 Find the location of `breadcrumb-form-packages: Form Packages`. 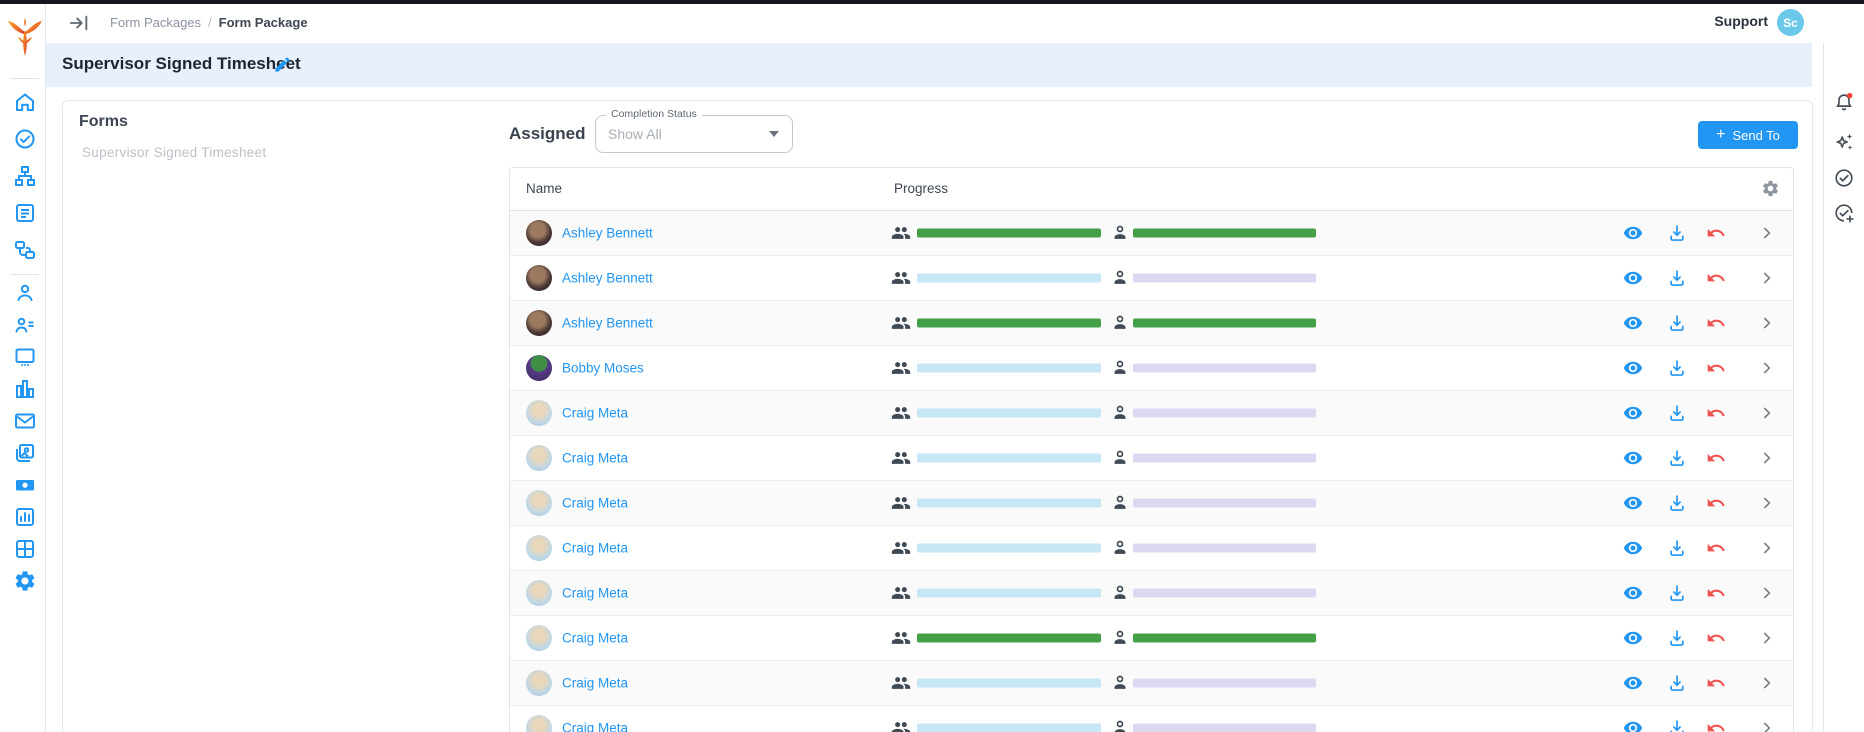

breadcrumb-form-packages: Form Packages is located at coordinates (156, 22).